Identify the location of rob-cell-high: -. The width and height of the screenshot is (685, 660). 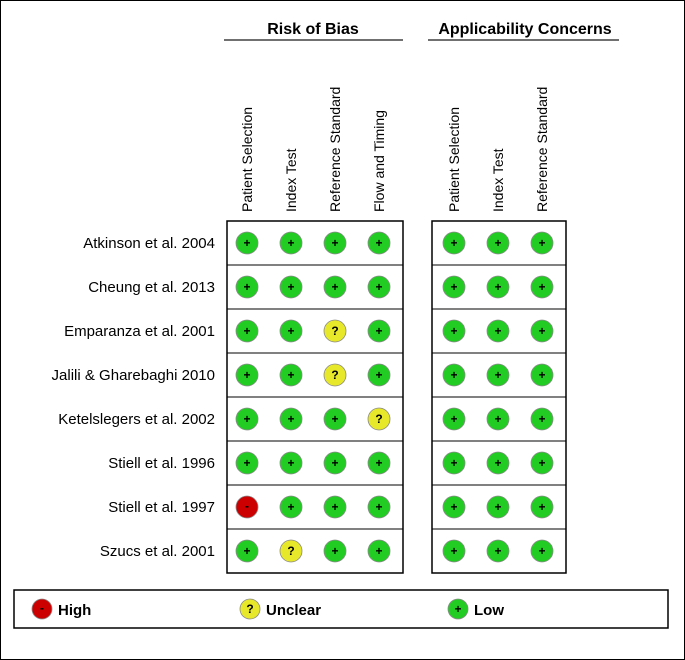
(247, 507).